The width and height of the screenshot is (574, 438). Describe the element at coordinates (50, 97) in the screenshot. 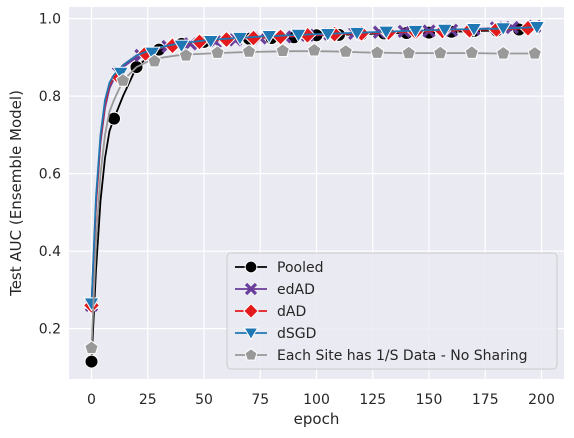

I see `y-tick-label: 0.8` at that location.